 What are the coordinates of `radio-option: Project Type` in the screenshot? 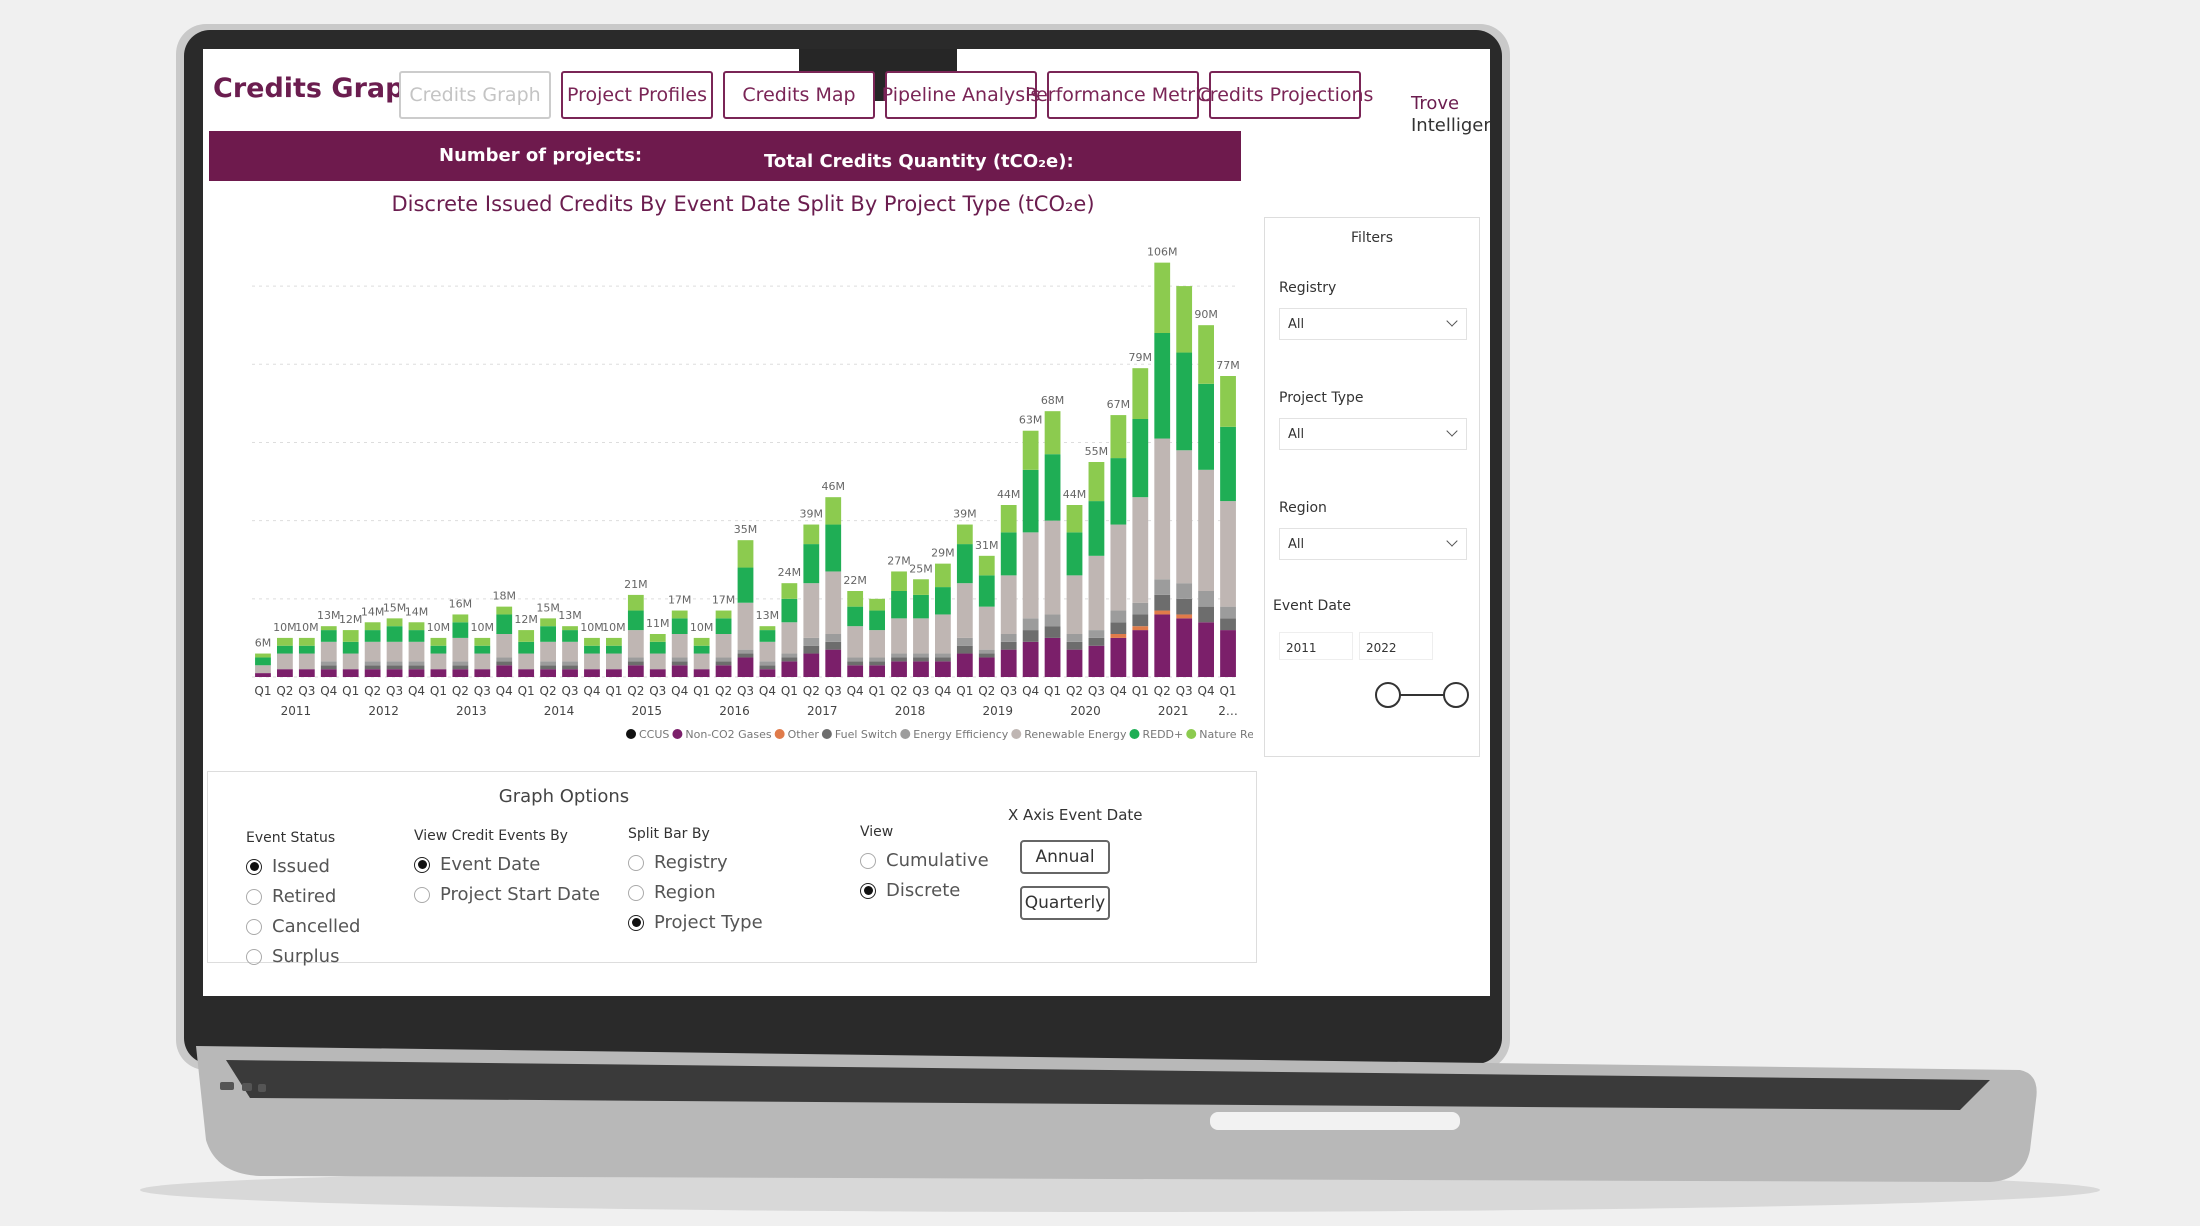 It's located at (695, 922).